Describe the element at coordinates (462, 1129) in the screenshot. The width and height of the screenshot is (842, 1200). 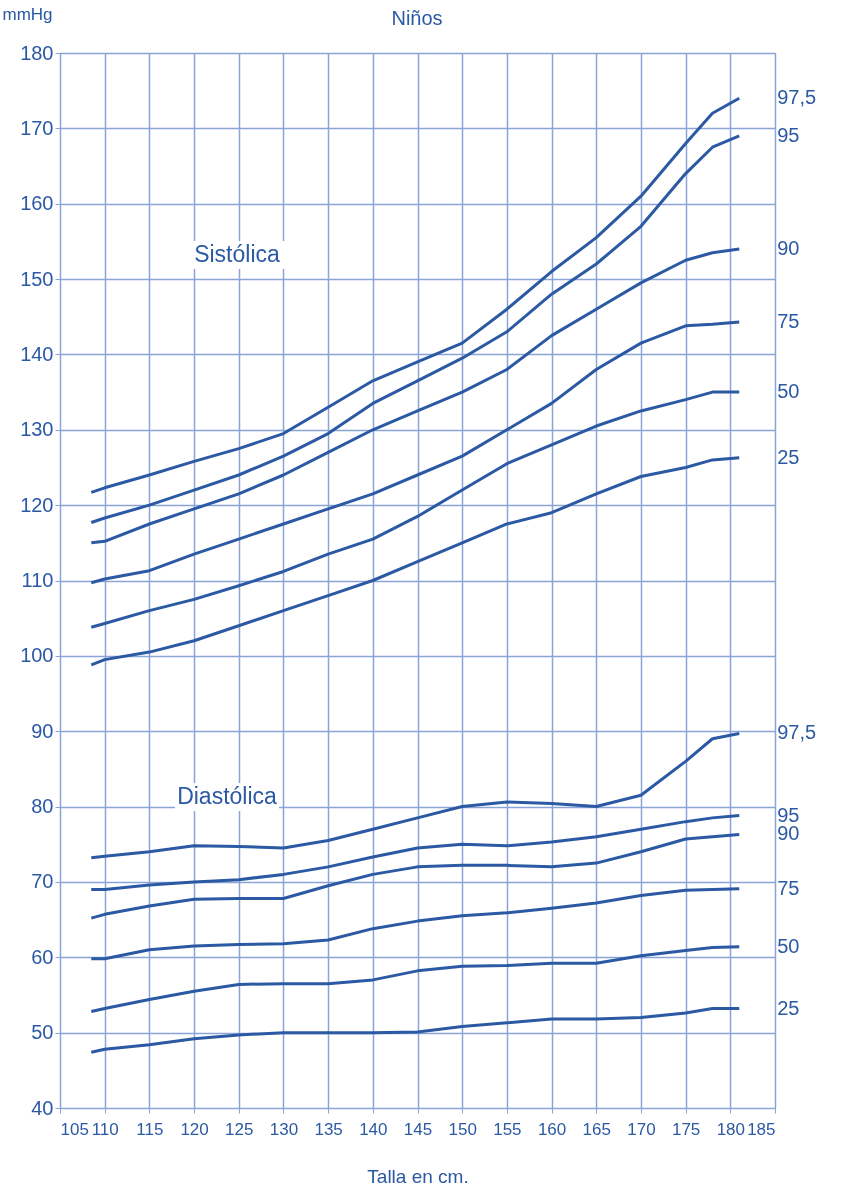
I see `x-tick-label: 150` at that location.